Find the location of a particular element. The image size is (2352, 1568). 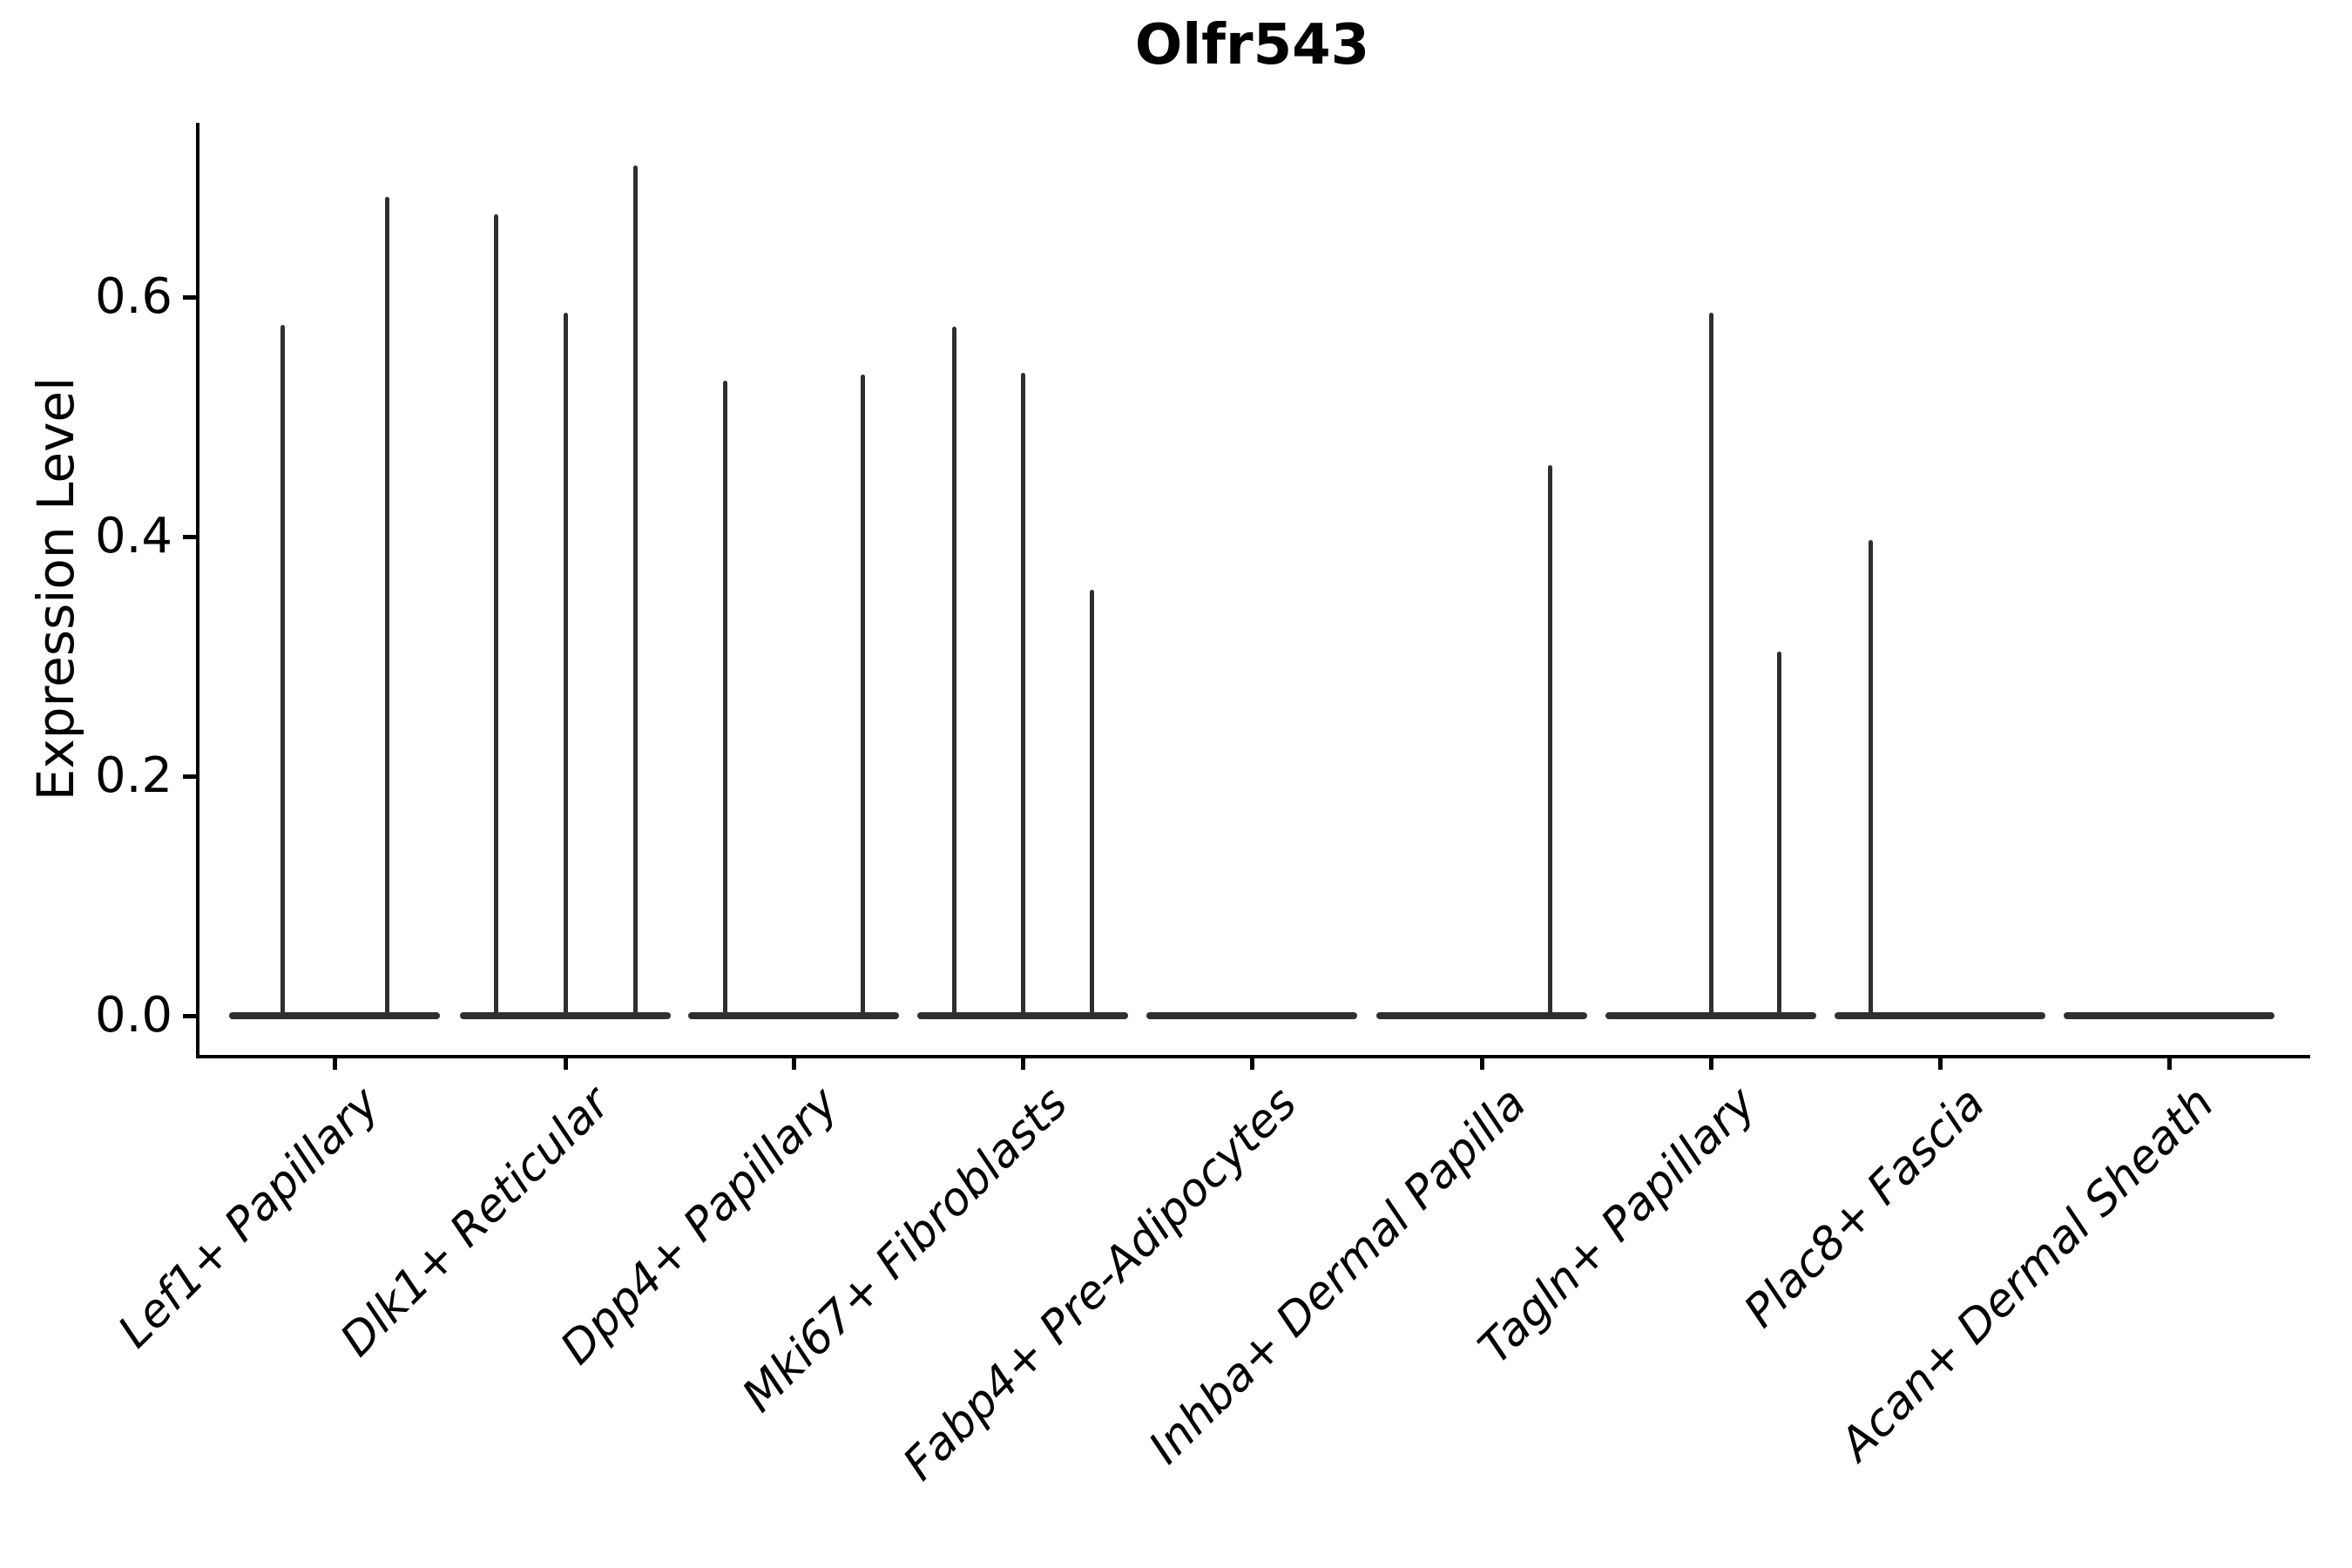

y-tick-label: 0.6 is located at coordinates (133, 297).